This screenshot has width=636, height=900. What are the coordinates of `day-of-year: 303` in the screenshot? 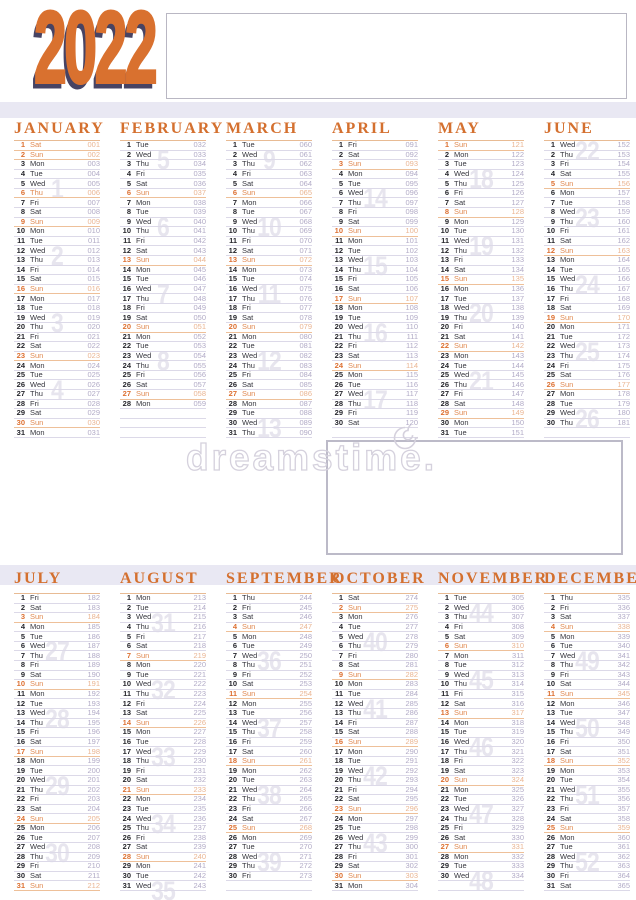 It's located at (411, 876).